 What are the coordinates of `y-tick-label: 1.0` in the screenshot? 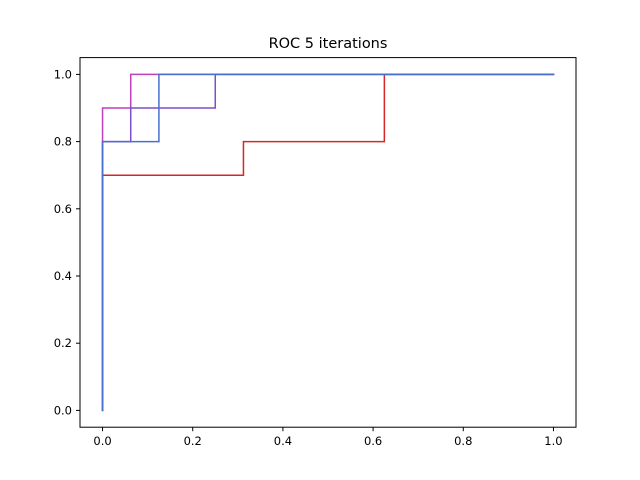 It's located at (63, 74).